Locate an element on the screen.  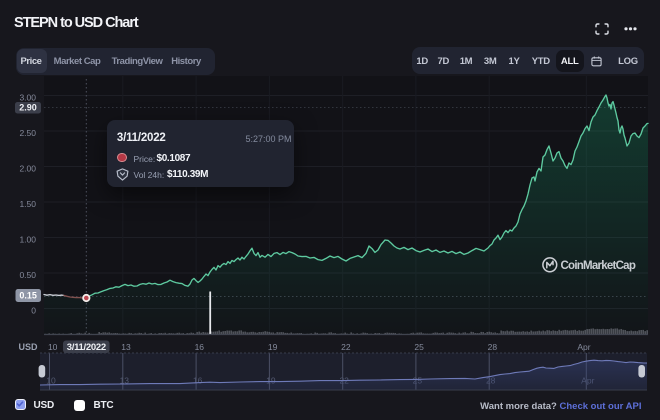
svg-text: 2.00 is located at coordinates (27, 169).